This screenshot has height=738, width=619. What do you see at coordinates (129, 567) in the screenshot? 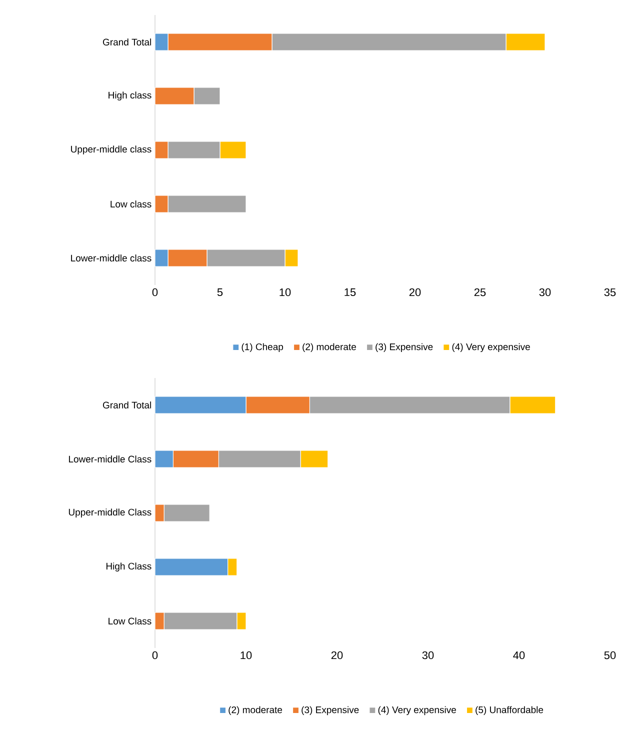
I see `y-tick-label: High Class` at bounding box center [129, 567].